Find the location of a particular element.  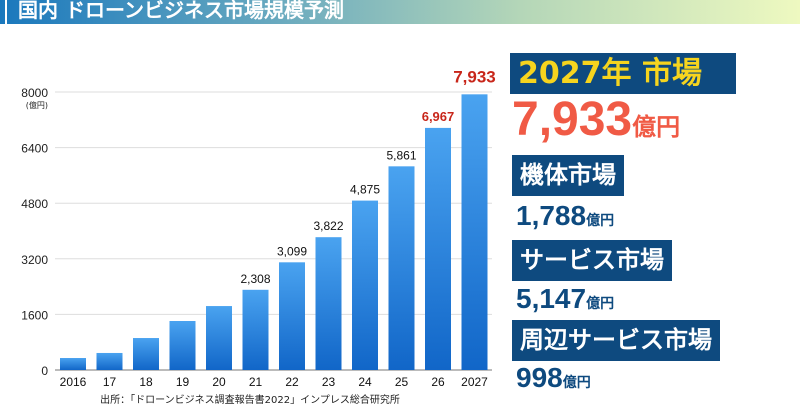

page-title: 国内 ドローンビジネス市場規模予測 is located at coordinates (181, 11).